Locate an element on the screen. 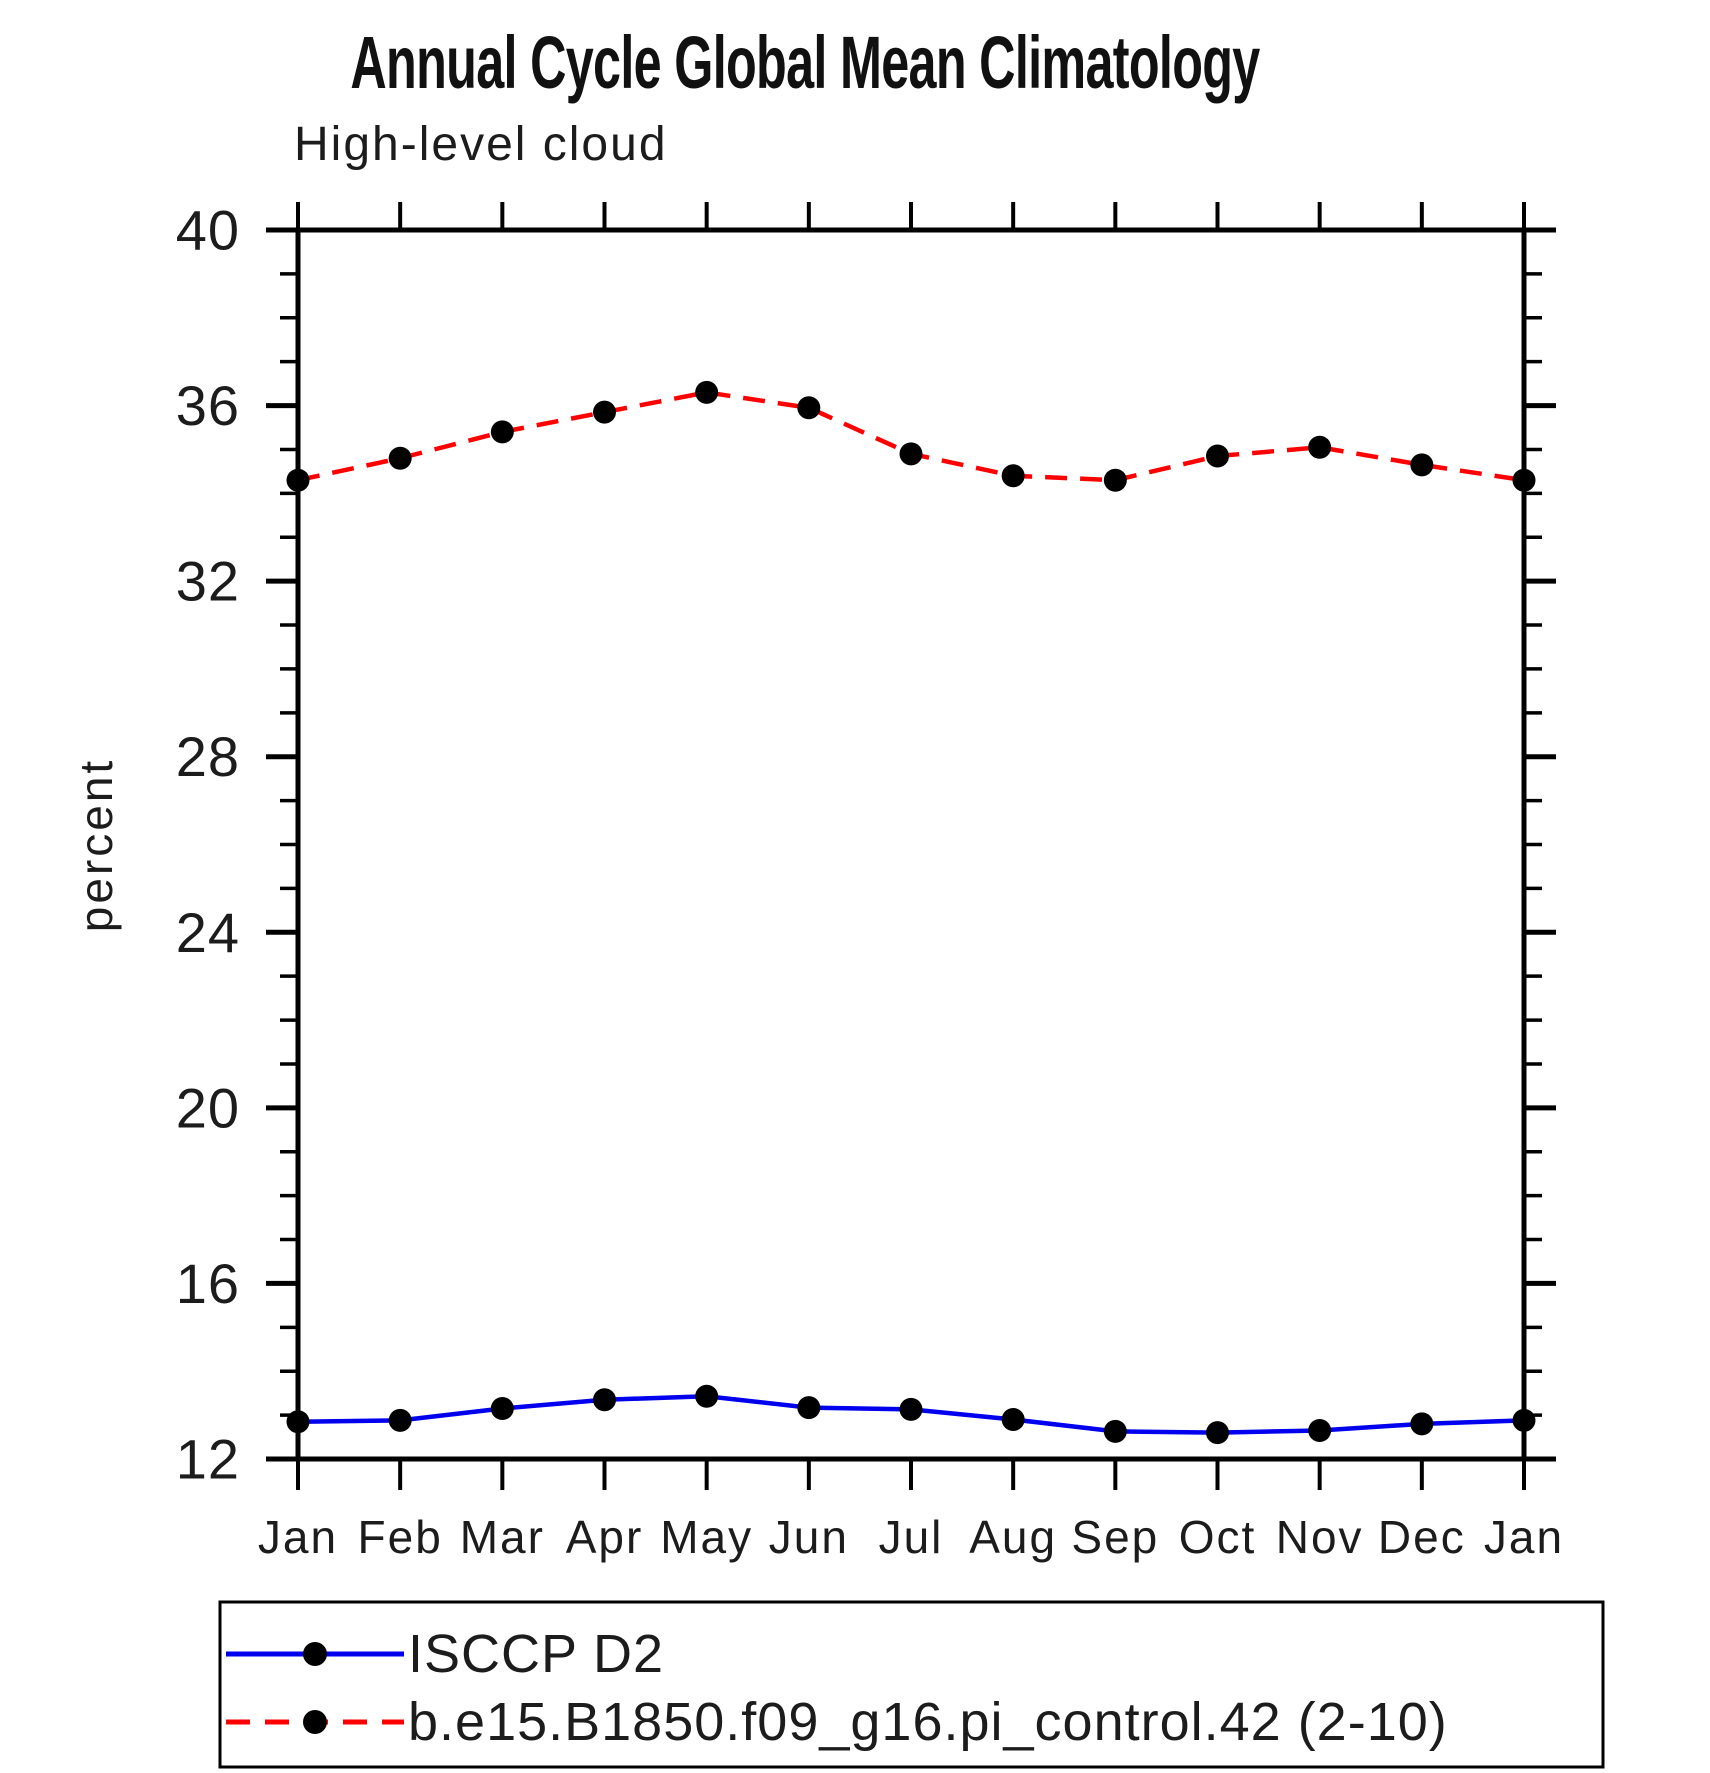 The height and width of the screenshot is (1773, 1710). y-axis-title: percent is located at coordinates (96, 845).